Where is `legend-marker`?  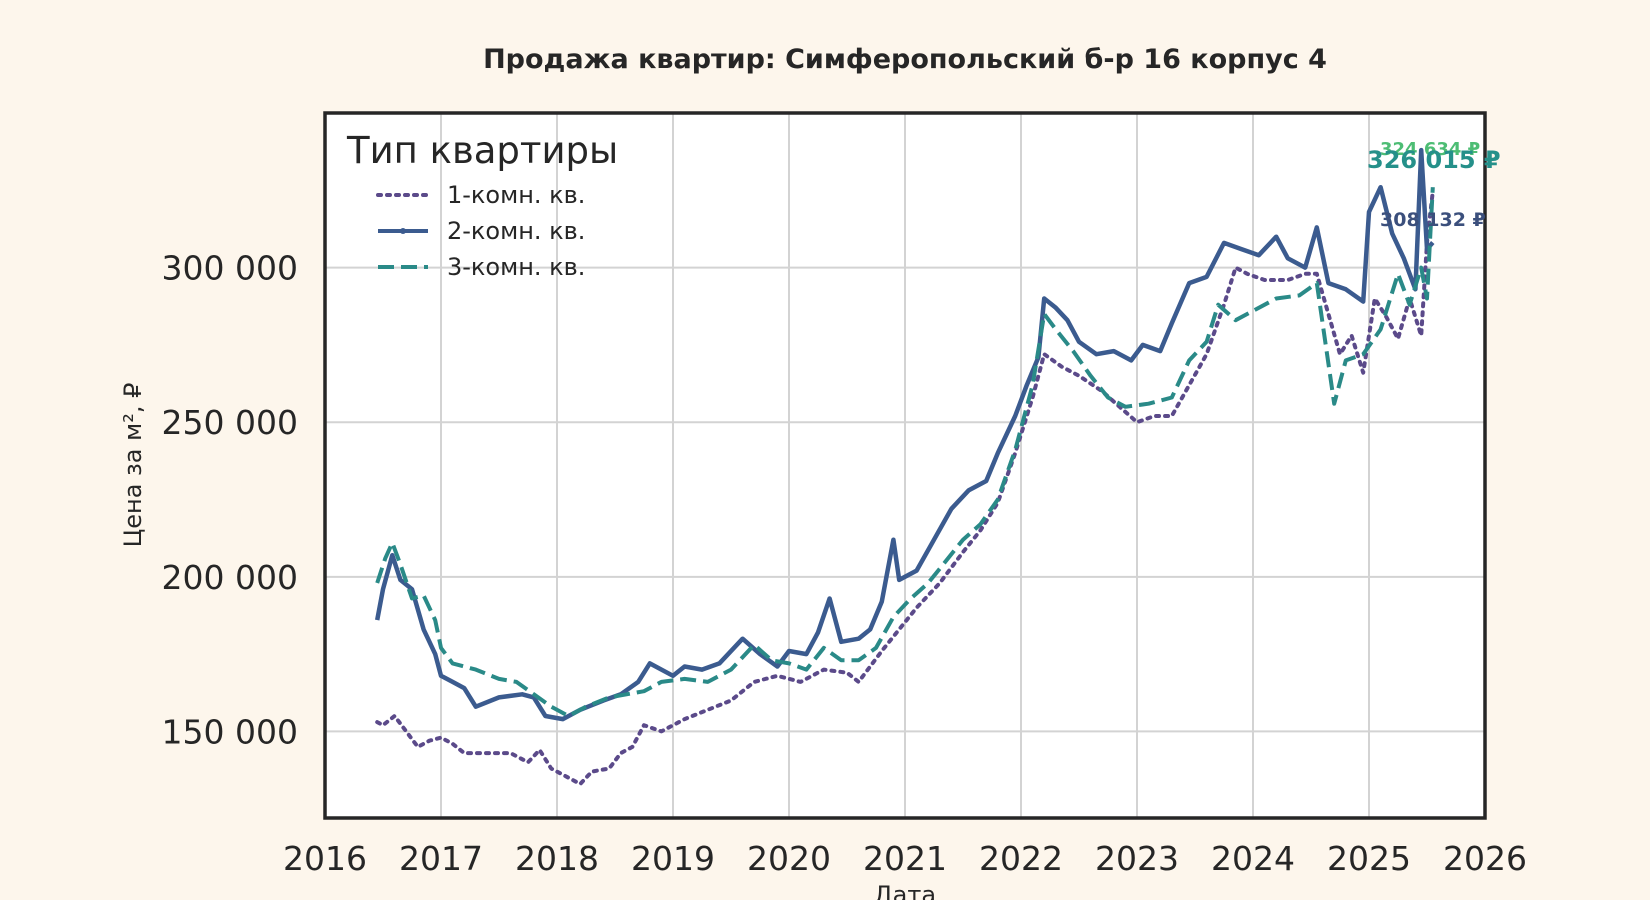 legend-marker is located at coordinates (403, 231).